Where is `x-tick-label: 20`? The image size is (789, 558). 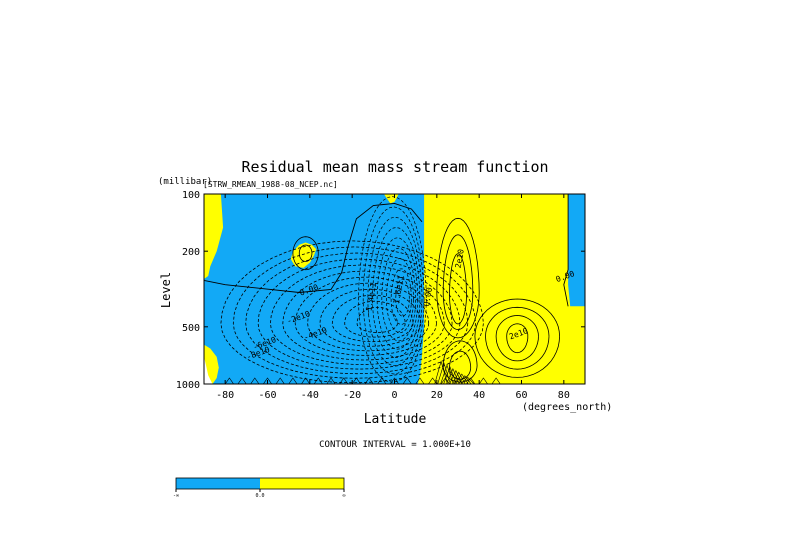 x-tick-label: 20 is located at coordinates (437, 395).